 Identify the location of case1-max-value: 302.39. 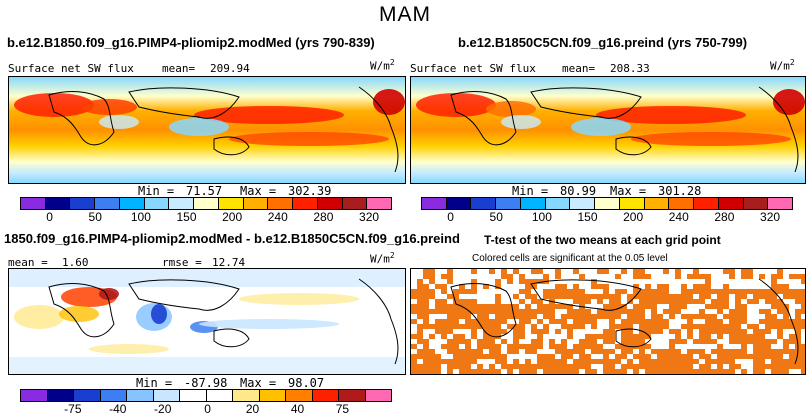
(310, 191).